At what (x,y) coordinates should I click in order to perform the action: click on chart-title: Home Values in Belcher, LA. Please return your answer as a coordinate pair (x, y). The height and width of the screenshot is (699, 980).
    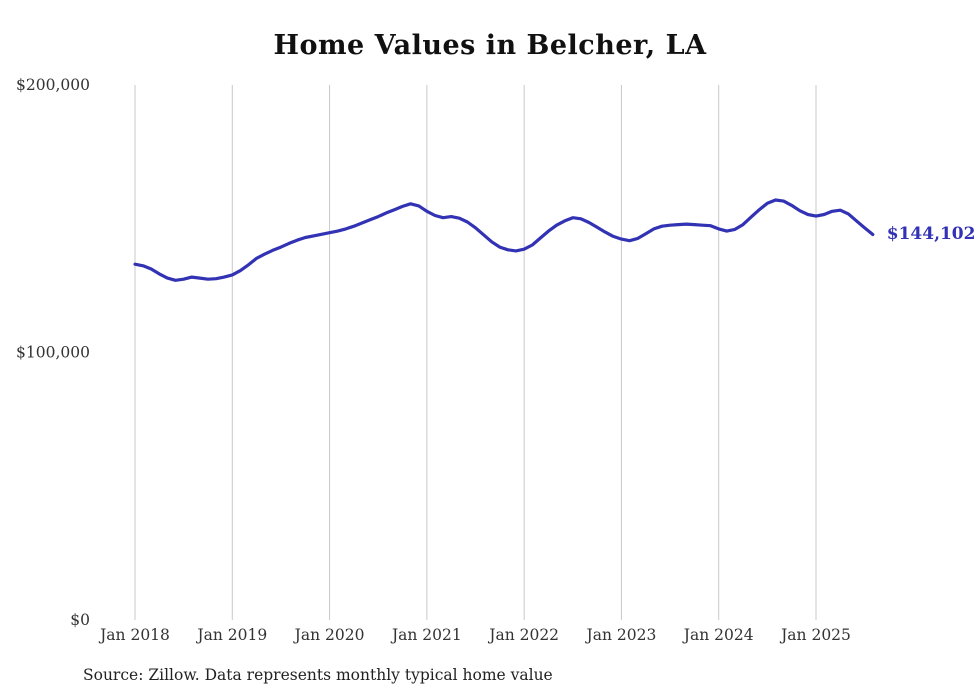
    Looking at the image, I should click on (490, 45).